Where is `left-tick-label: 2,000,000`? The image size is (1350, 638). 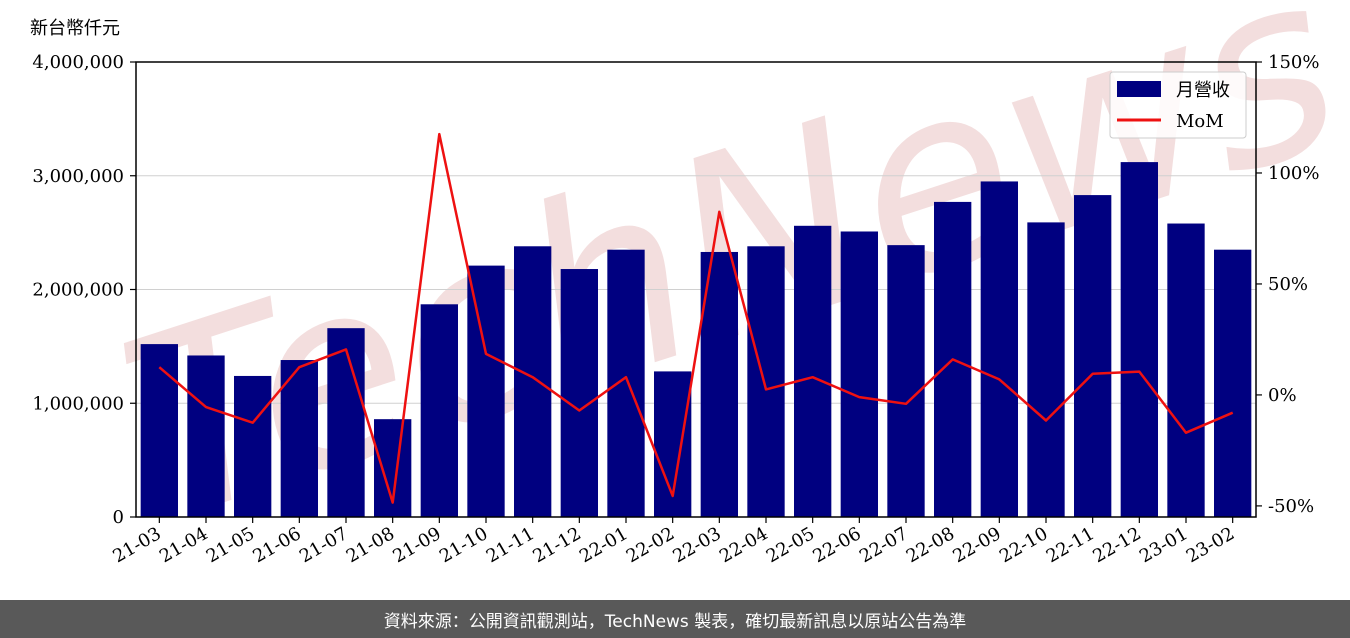 left-tick-label: 2,000,000 is located at coordinates (78, 290).